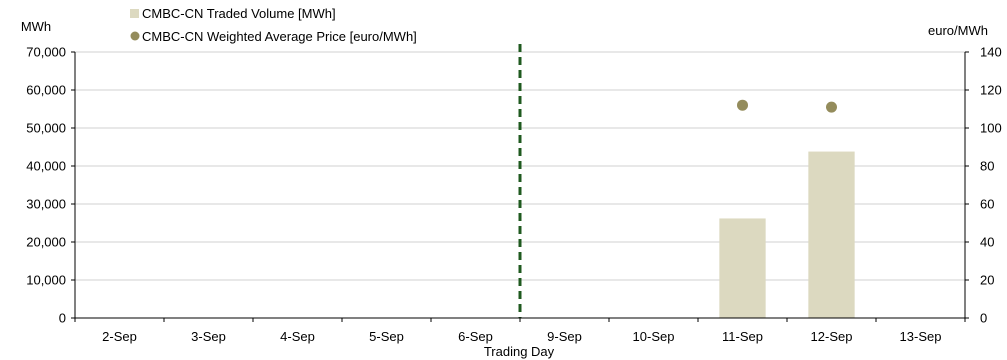  Describe the element at coordinates (958, 30) in the screenshot. I see `y-right-unit: euro/MWh` at that location.